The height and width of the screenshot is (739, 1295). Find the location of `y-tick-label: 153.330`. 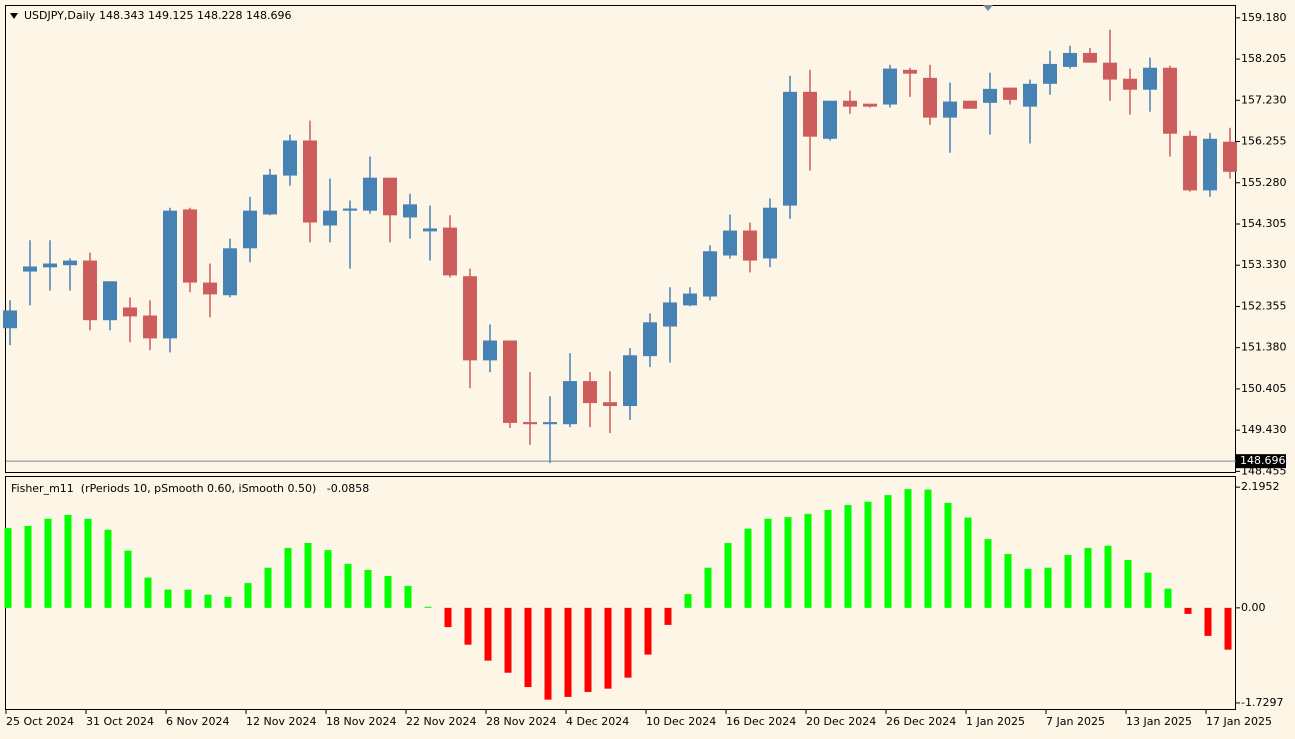

y-tick-label: 153.330 is located at coordinates (1264, 264).